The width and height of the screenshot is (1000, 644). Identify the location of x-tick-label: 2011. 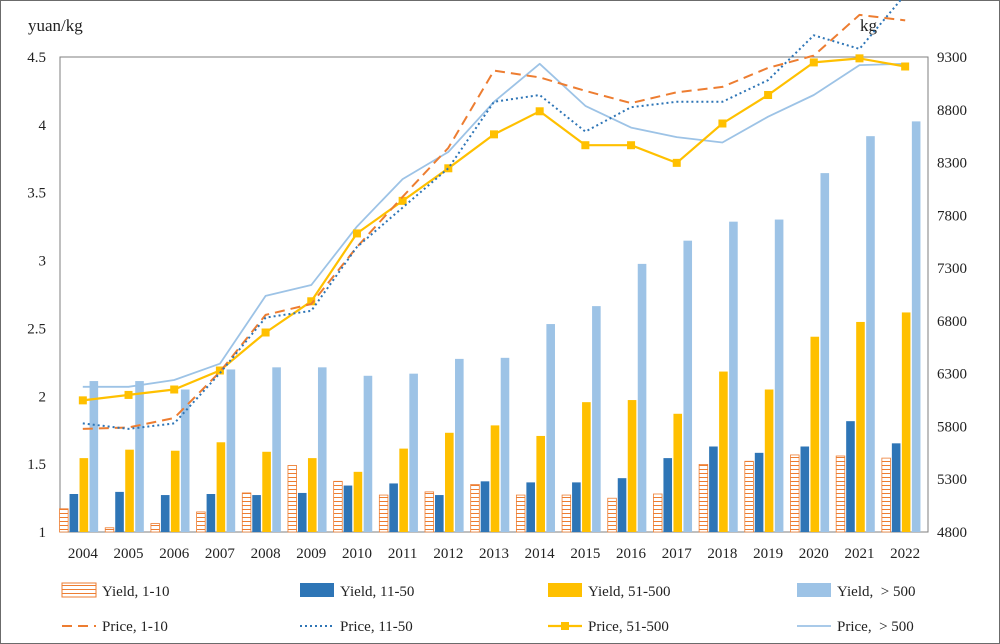
(402, 554).